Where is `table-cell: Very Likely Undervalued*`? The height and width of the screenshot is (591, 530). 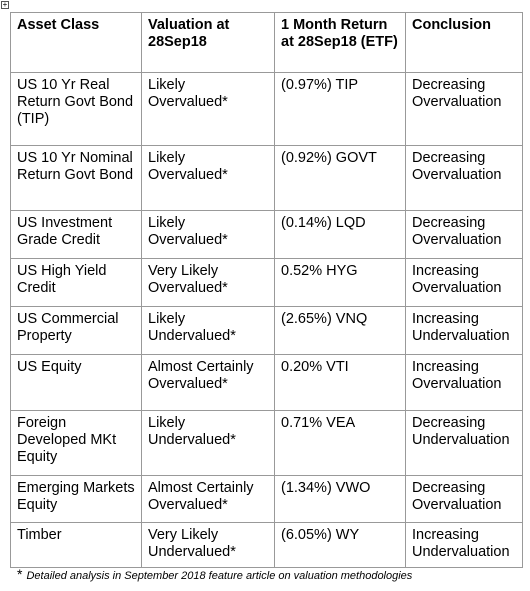
table-cell: Very Likely Undervalued* is located at coordinates (208, 545).